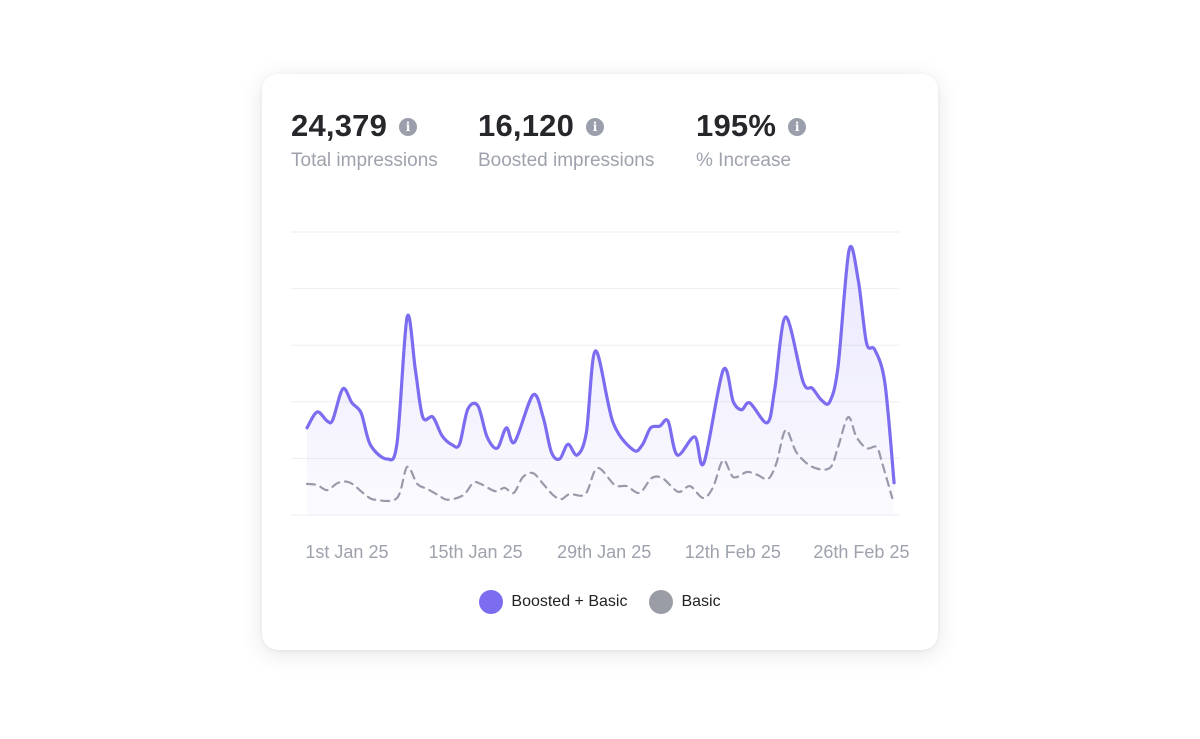 The height and width of the screenshot is (739, 1200). Describe the element at coordinates (569, 601) in the screenshot. I see `legend-label: Boosted + Basic` at that location.